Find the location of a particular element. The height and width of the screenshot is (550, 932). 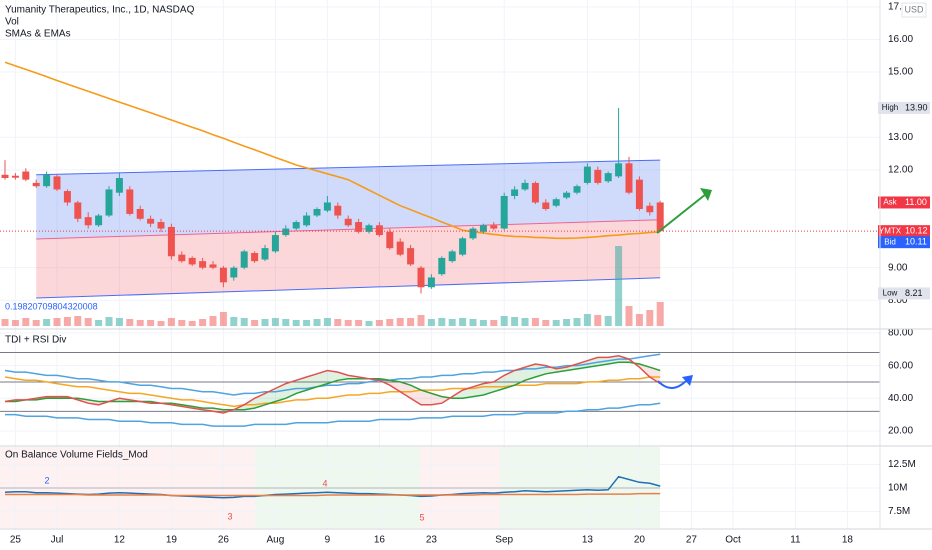

y-tick-label: 8.00 is located at coordinates (898, 300).